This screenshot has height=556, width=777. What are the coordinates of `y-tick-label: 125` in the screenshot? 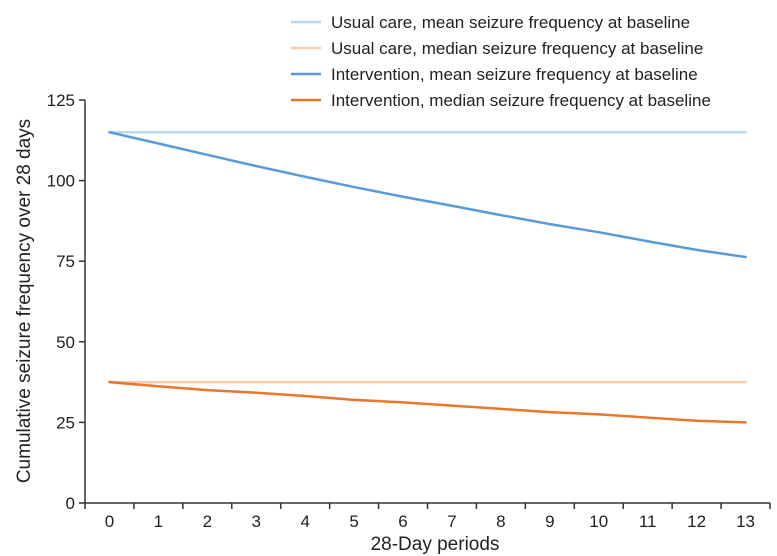 It's located at (61, 100).